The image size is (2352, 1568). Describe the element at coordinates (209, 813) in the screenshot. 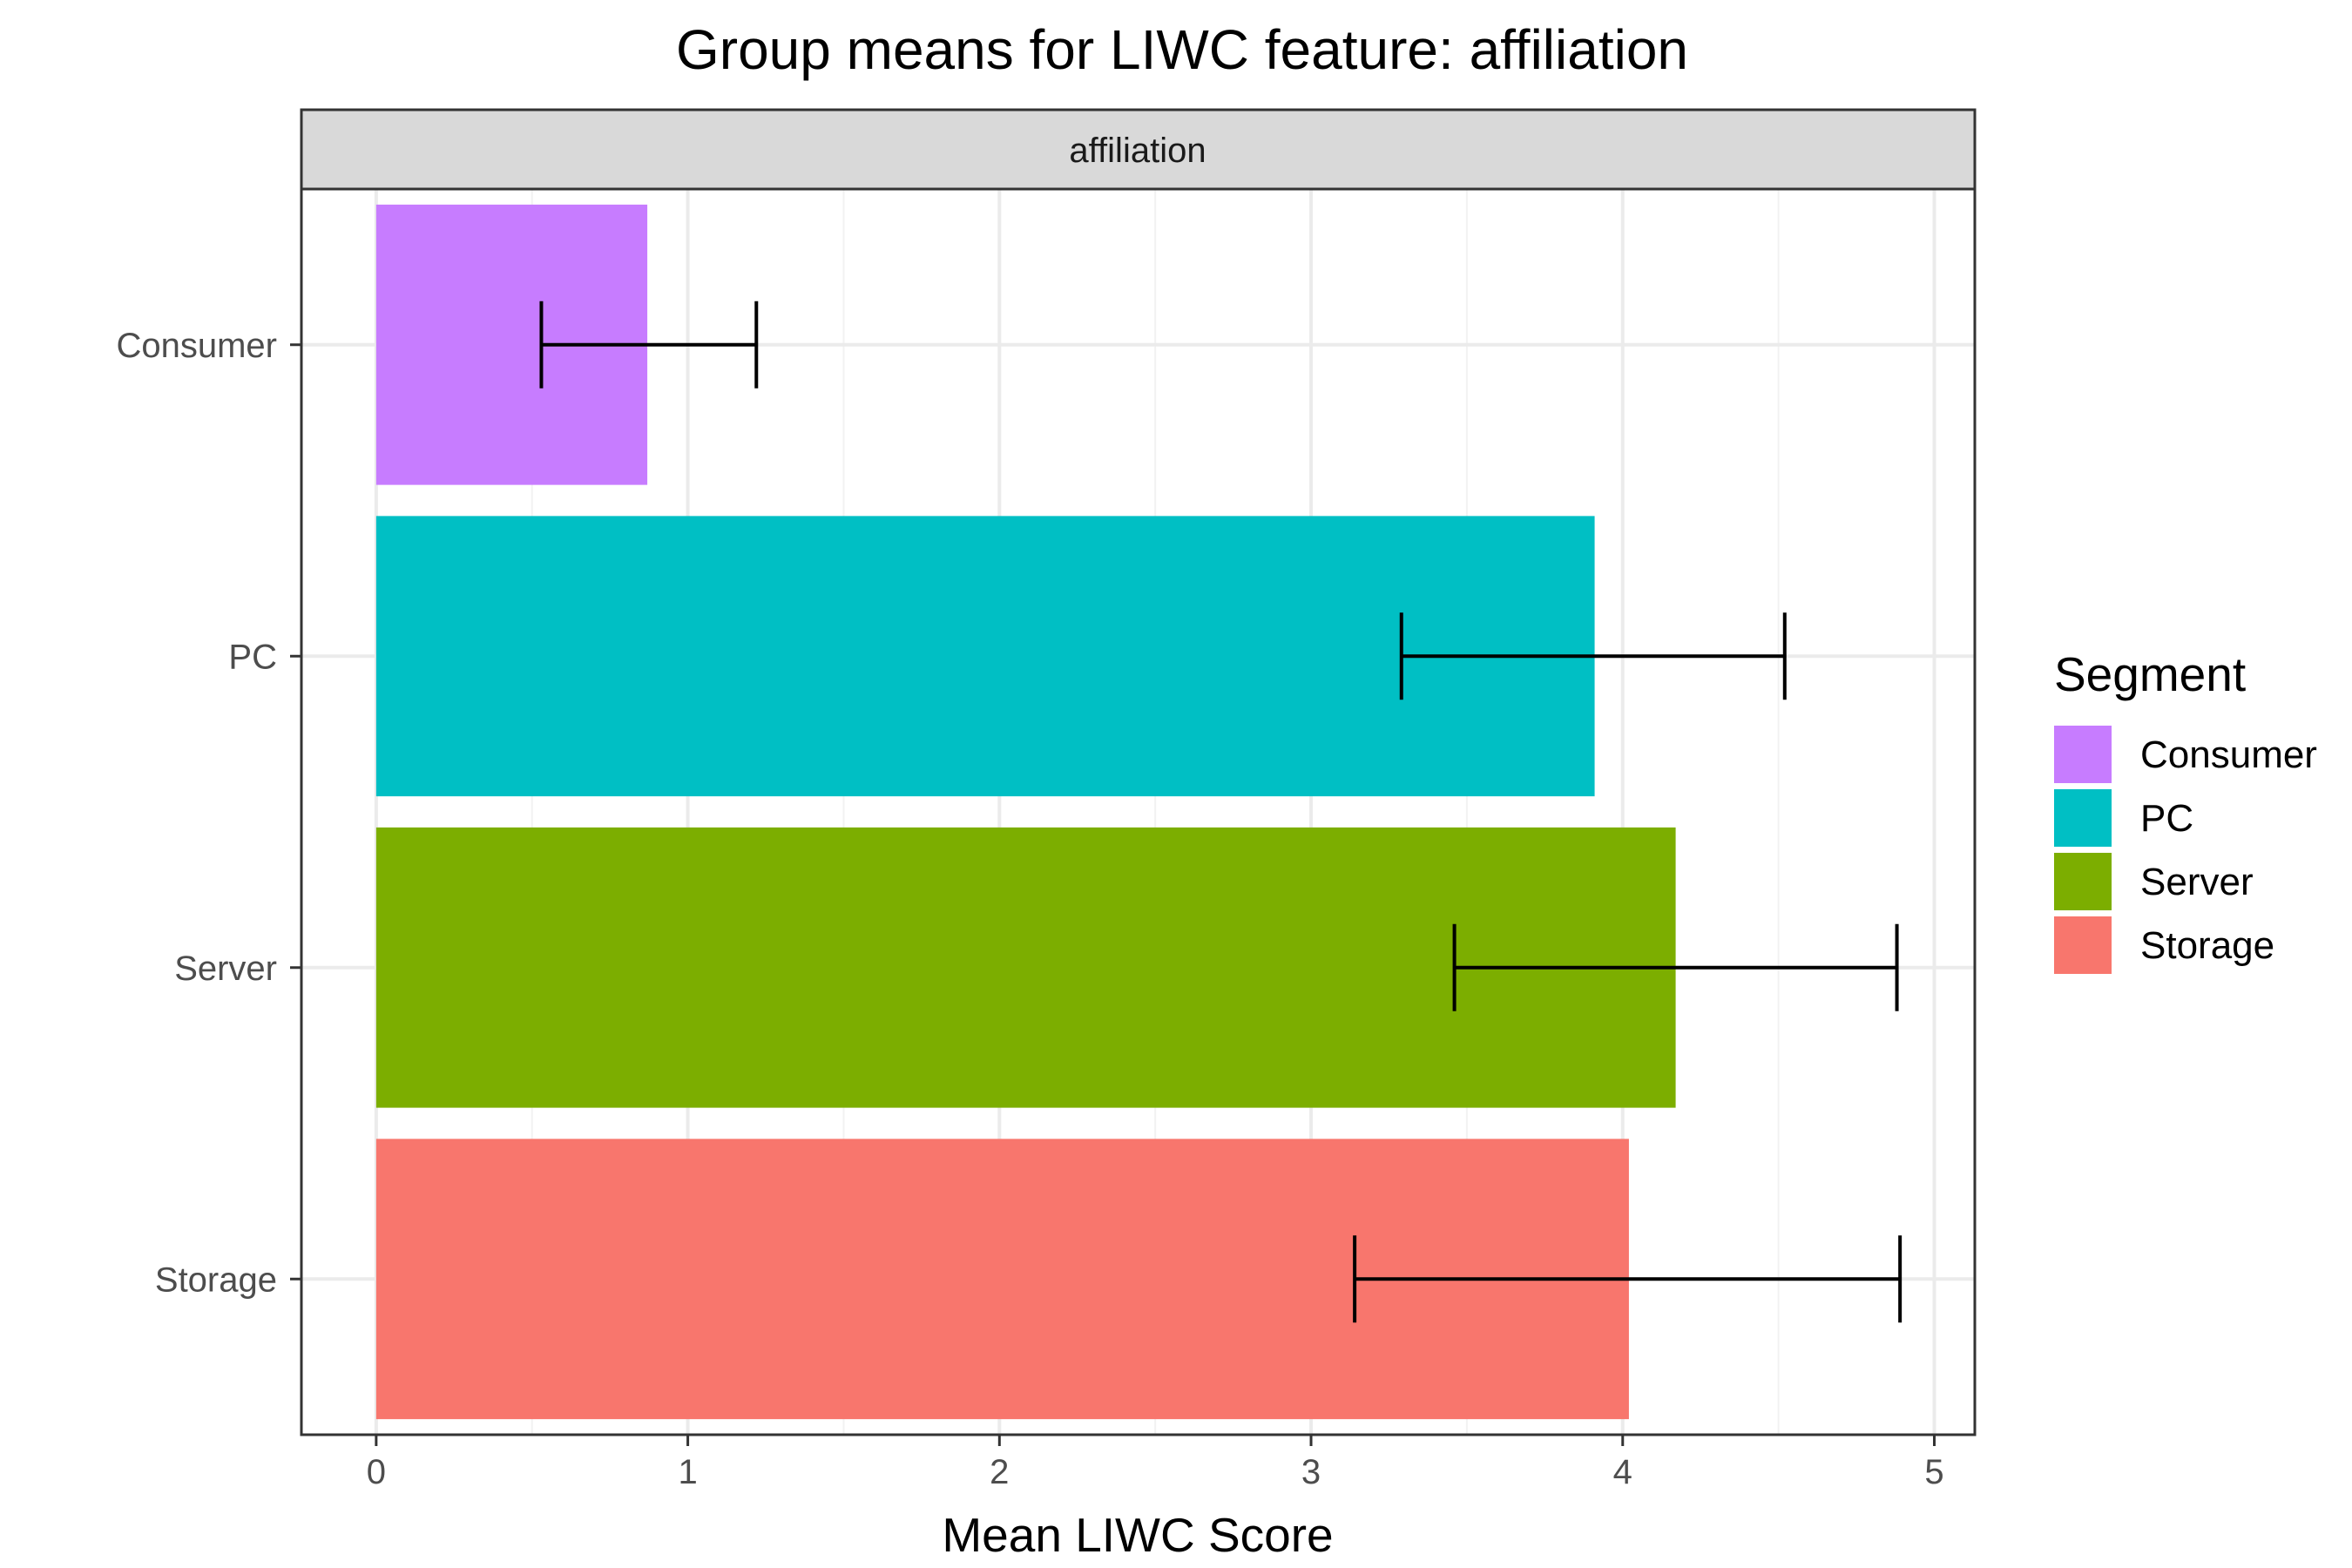

I see `y-axis: Consumer PC Server Storage` at that location.